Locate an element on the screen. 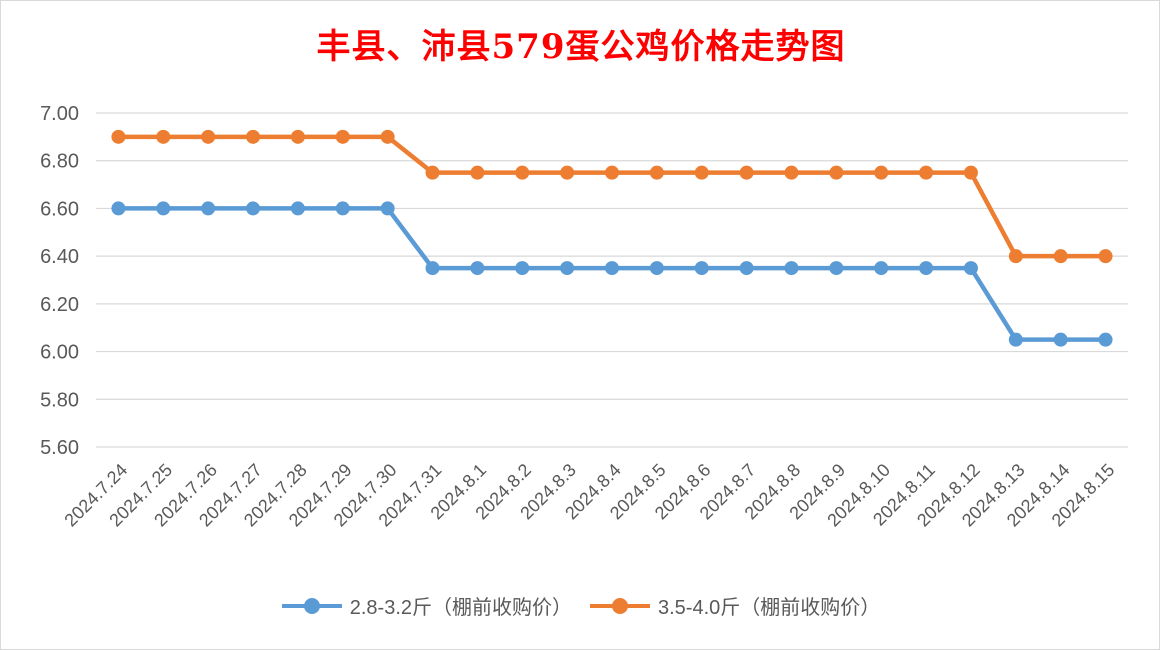  y-tick-label: 6.60 is located at coordinates (59, 209).